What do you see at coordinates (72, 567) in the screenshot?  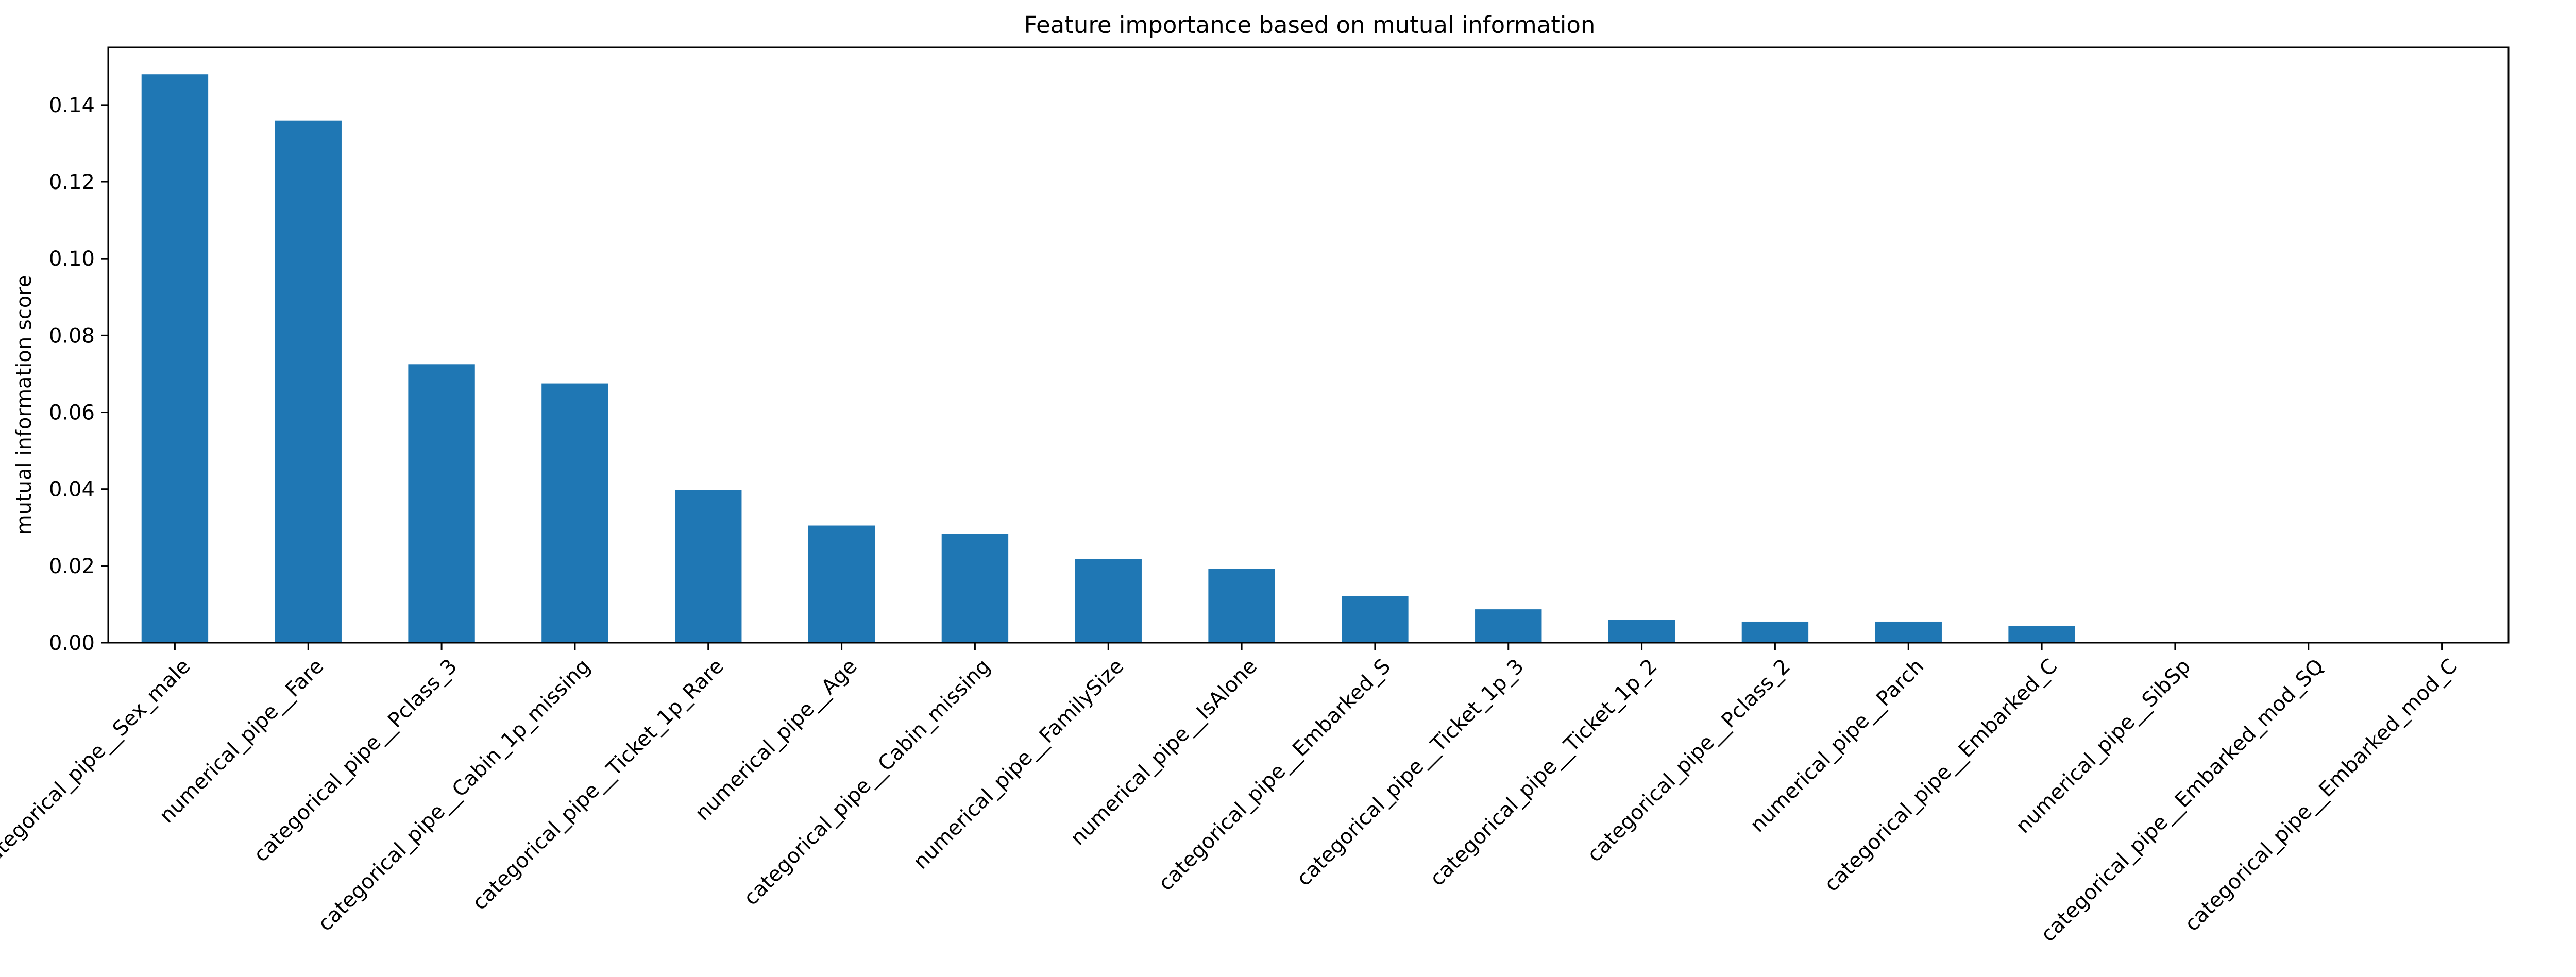 I see `y-tick-label-1: 0.02` at bounding box center [72, 567].